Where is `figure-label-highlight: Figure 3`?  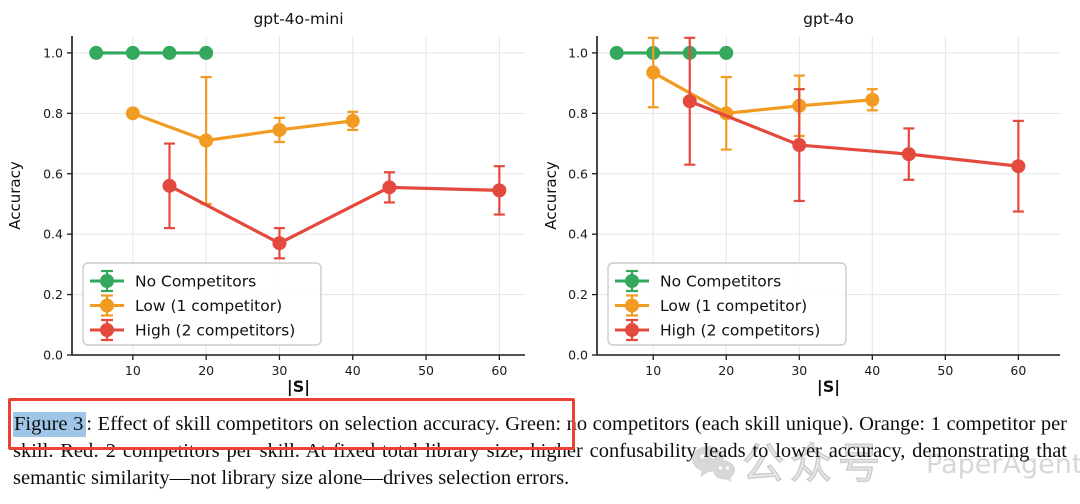
figure-label-highlight: Figure 3 is located at coordinates (50, 424).